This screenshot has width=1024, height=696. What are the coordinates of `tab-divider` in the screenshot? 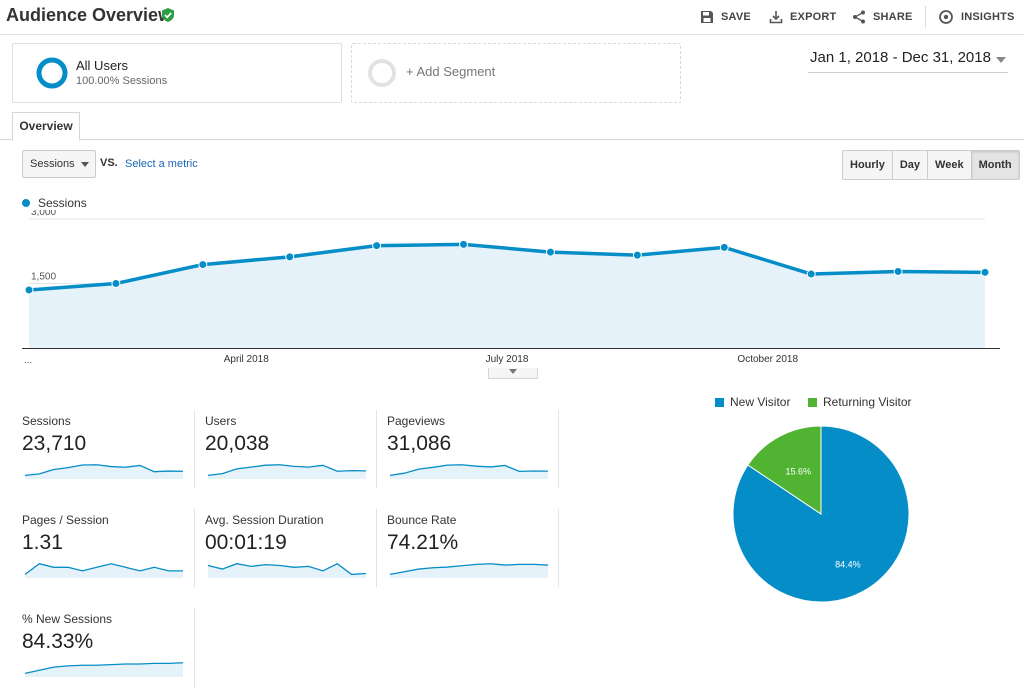 It's located at (512, 139).